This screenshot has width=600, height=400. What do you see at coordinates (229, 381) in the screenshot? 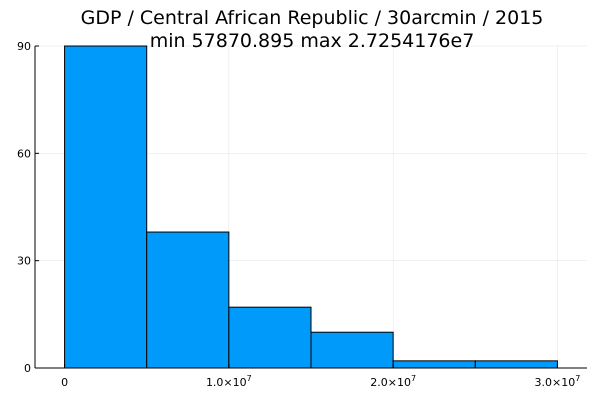
I see `x-tick-label: 1.0×10⁷` at bounding box center [229, 381].